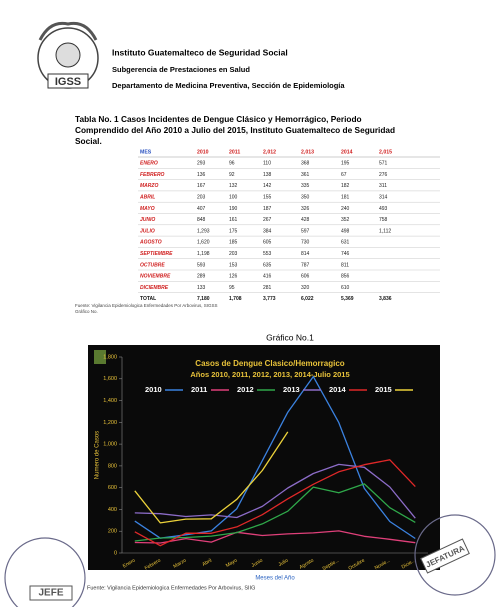 Image resolution: width=500 pixels, height=607 pixels. Describe the element at coordinates (345, 243) in the screenshot. I see `cell: 631` at that location.